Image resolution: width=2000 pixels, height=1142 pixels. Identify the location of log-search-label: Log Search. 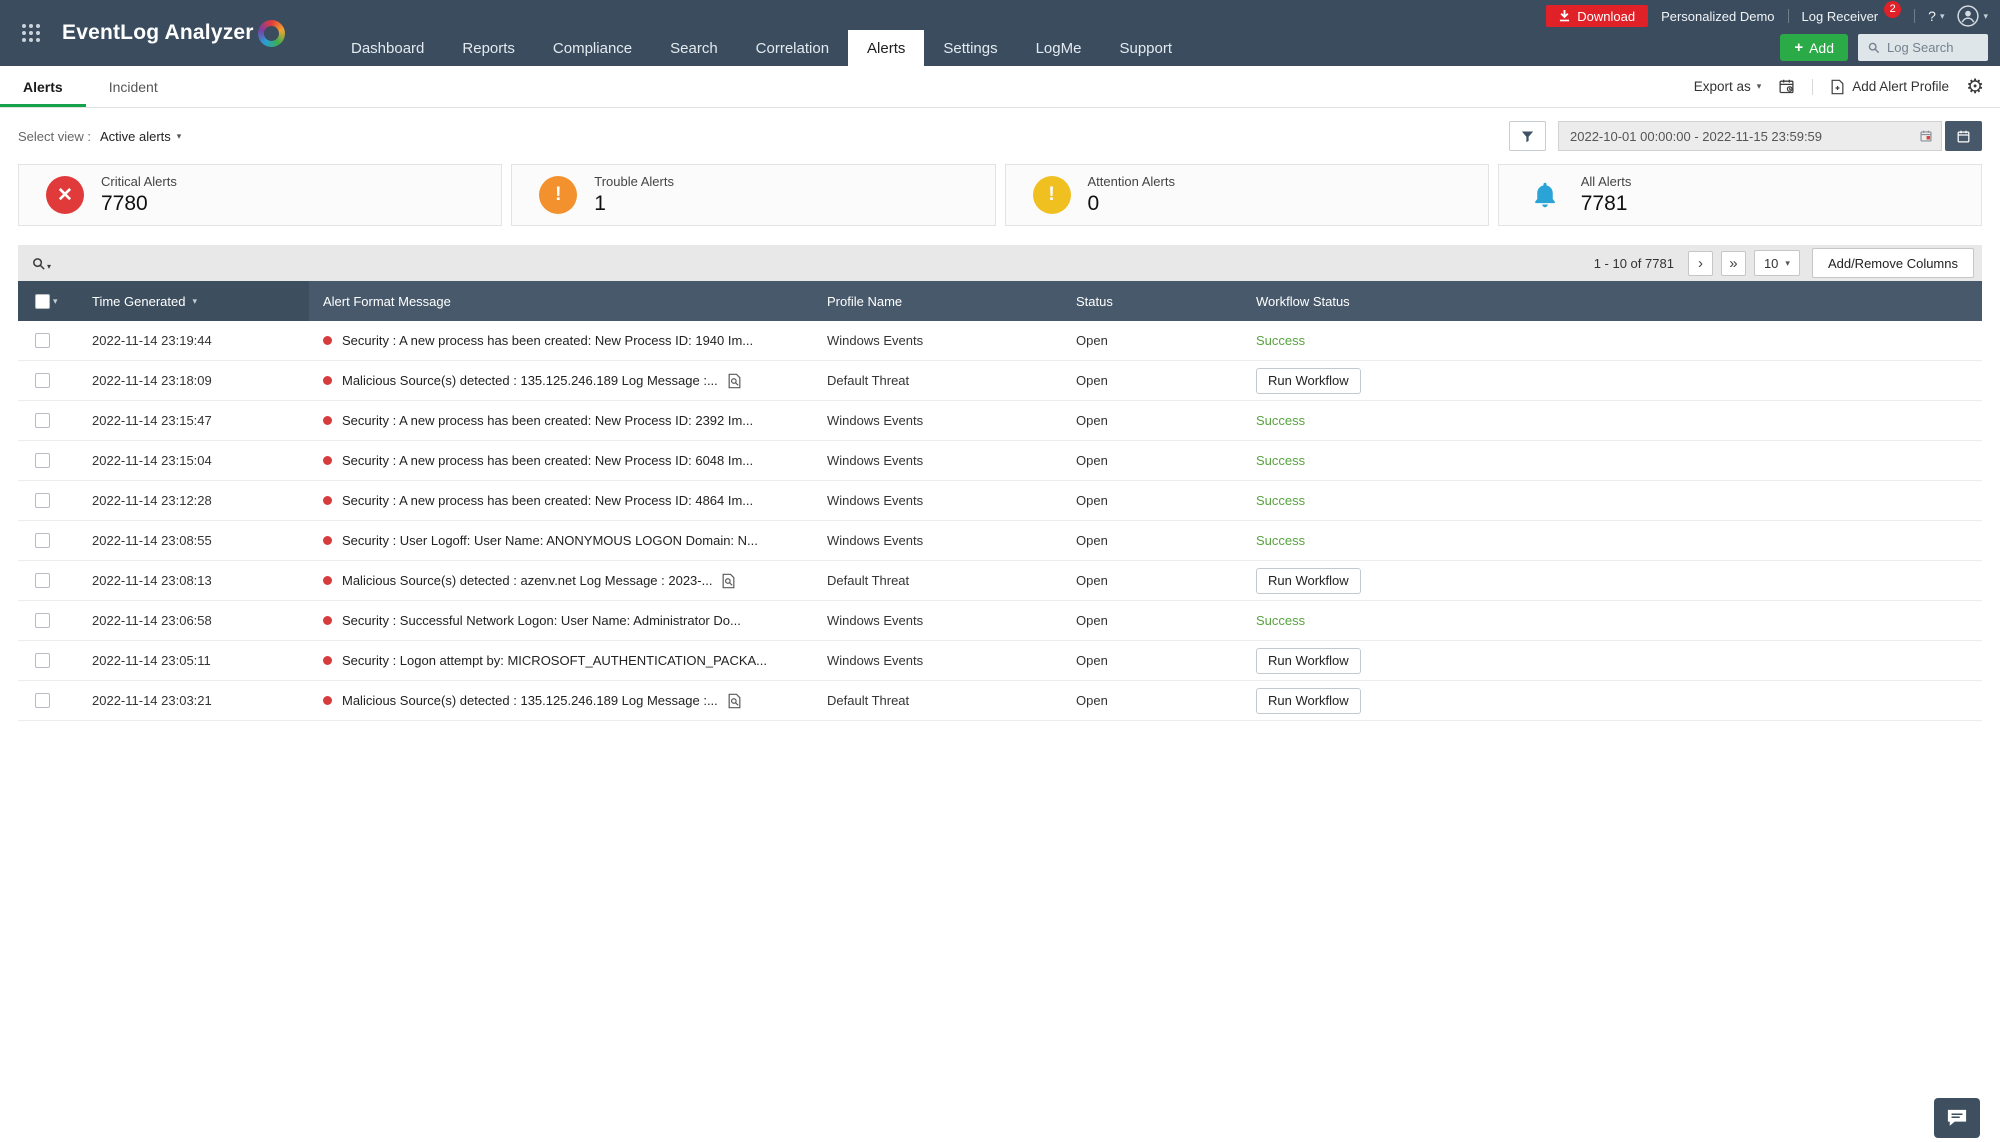
(1920, 47).